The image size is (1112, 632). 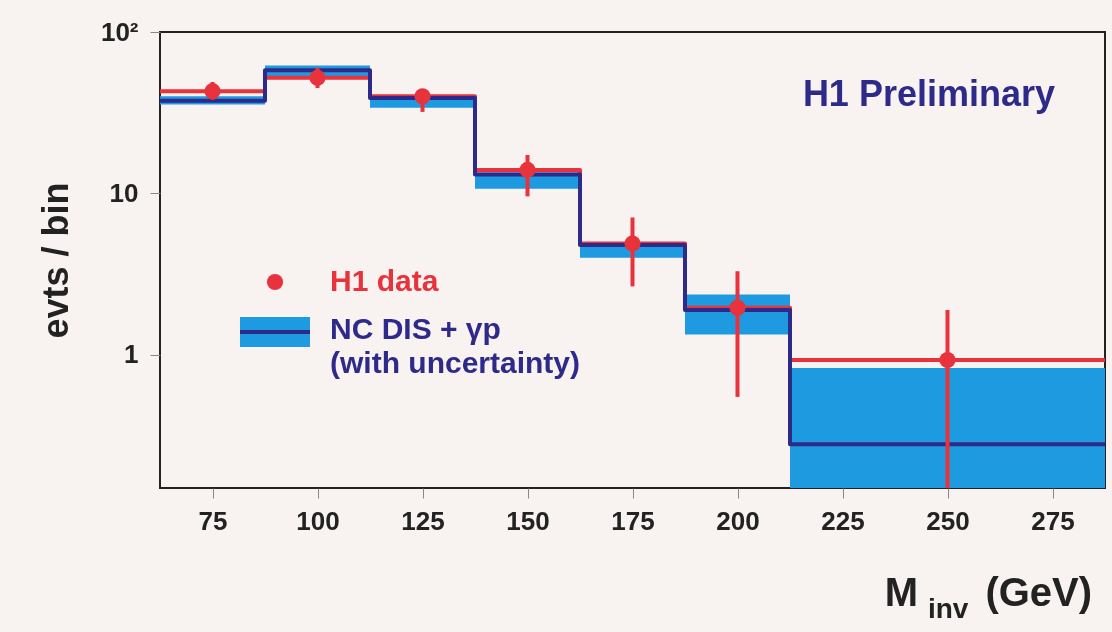 I want to click on y-tick-label: 10², so click(x=119, y=31).